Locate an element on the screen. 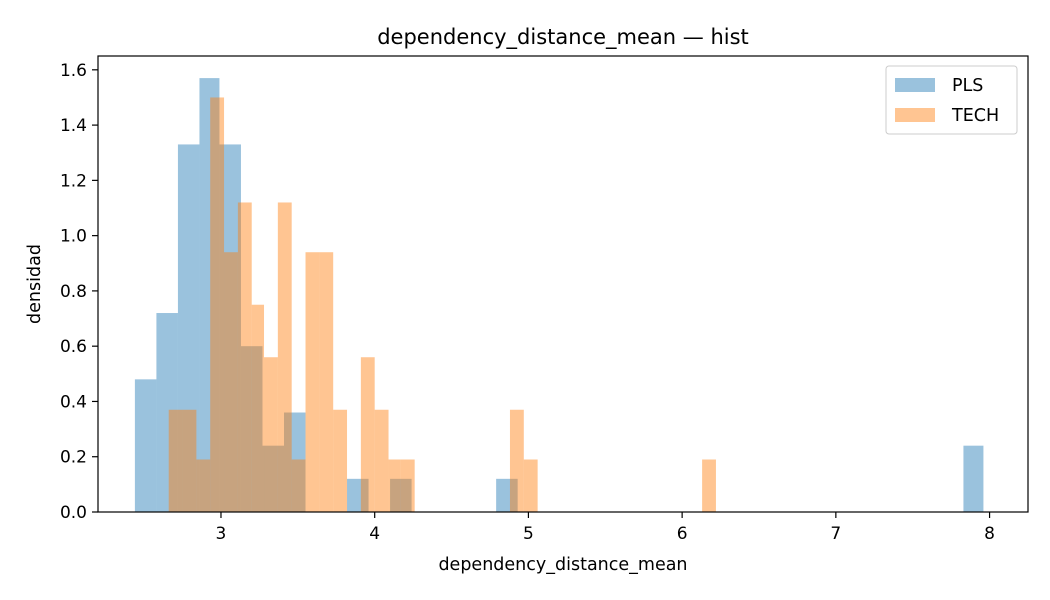 The height and width of the screenshot is (600, 1050). x-tick-label: 5 is located at coordinates (528, 534).